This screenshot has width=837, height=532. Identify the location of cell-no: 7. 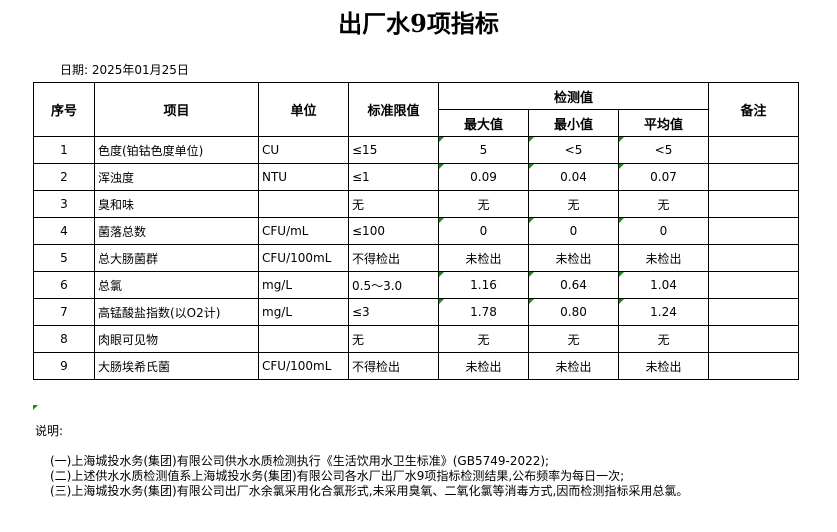
(64, 312).